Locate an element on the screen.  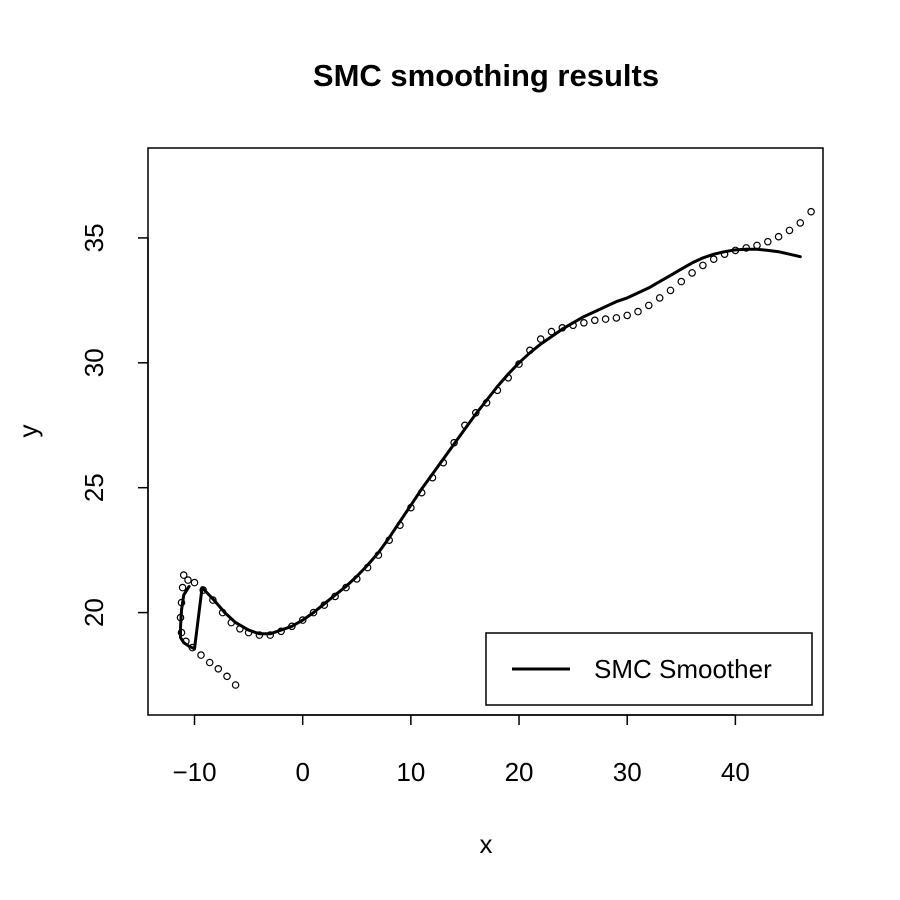
x-axis: −10 0 10 20 30 40 is located at coordinates (461, 750).